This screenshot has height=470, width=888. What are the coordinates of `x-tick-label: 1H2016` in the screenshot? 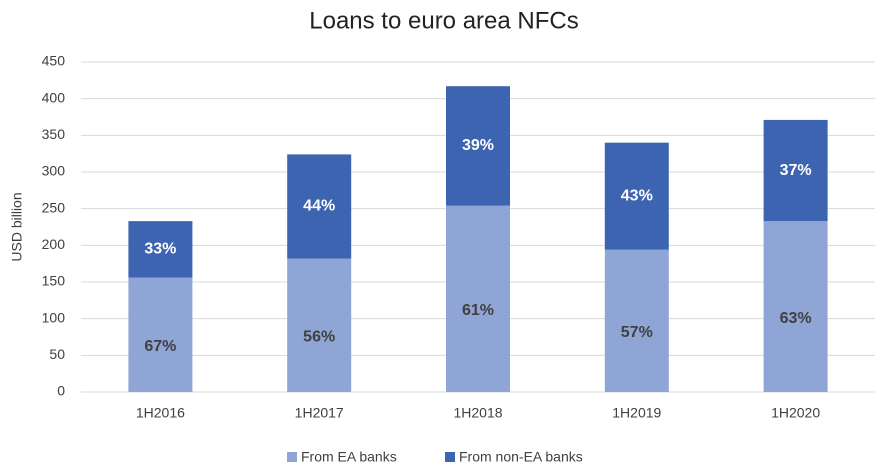 It's located at (160, 413).